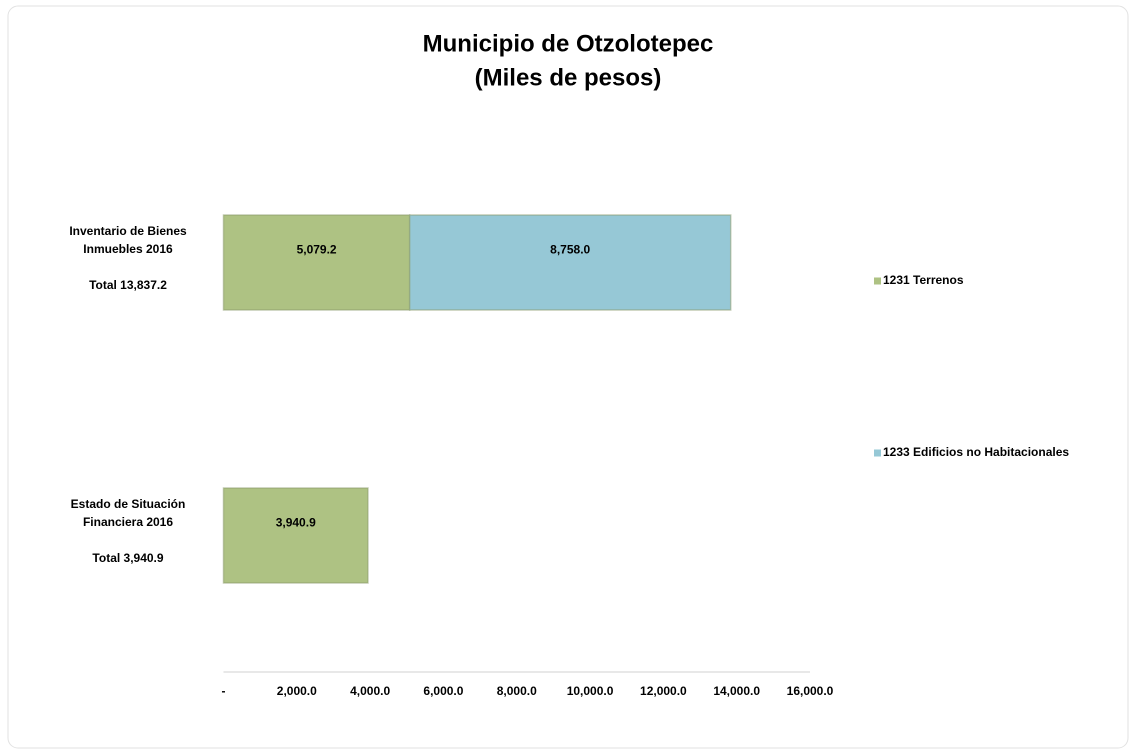 Image resolution: width=1135 pixels, height=755 pixels. Describe the element at coordinates (128, 285) in the screenshot. I see `category-label: Total 13,837.2` at that location.